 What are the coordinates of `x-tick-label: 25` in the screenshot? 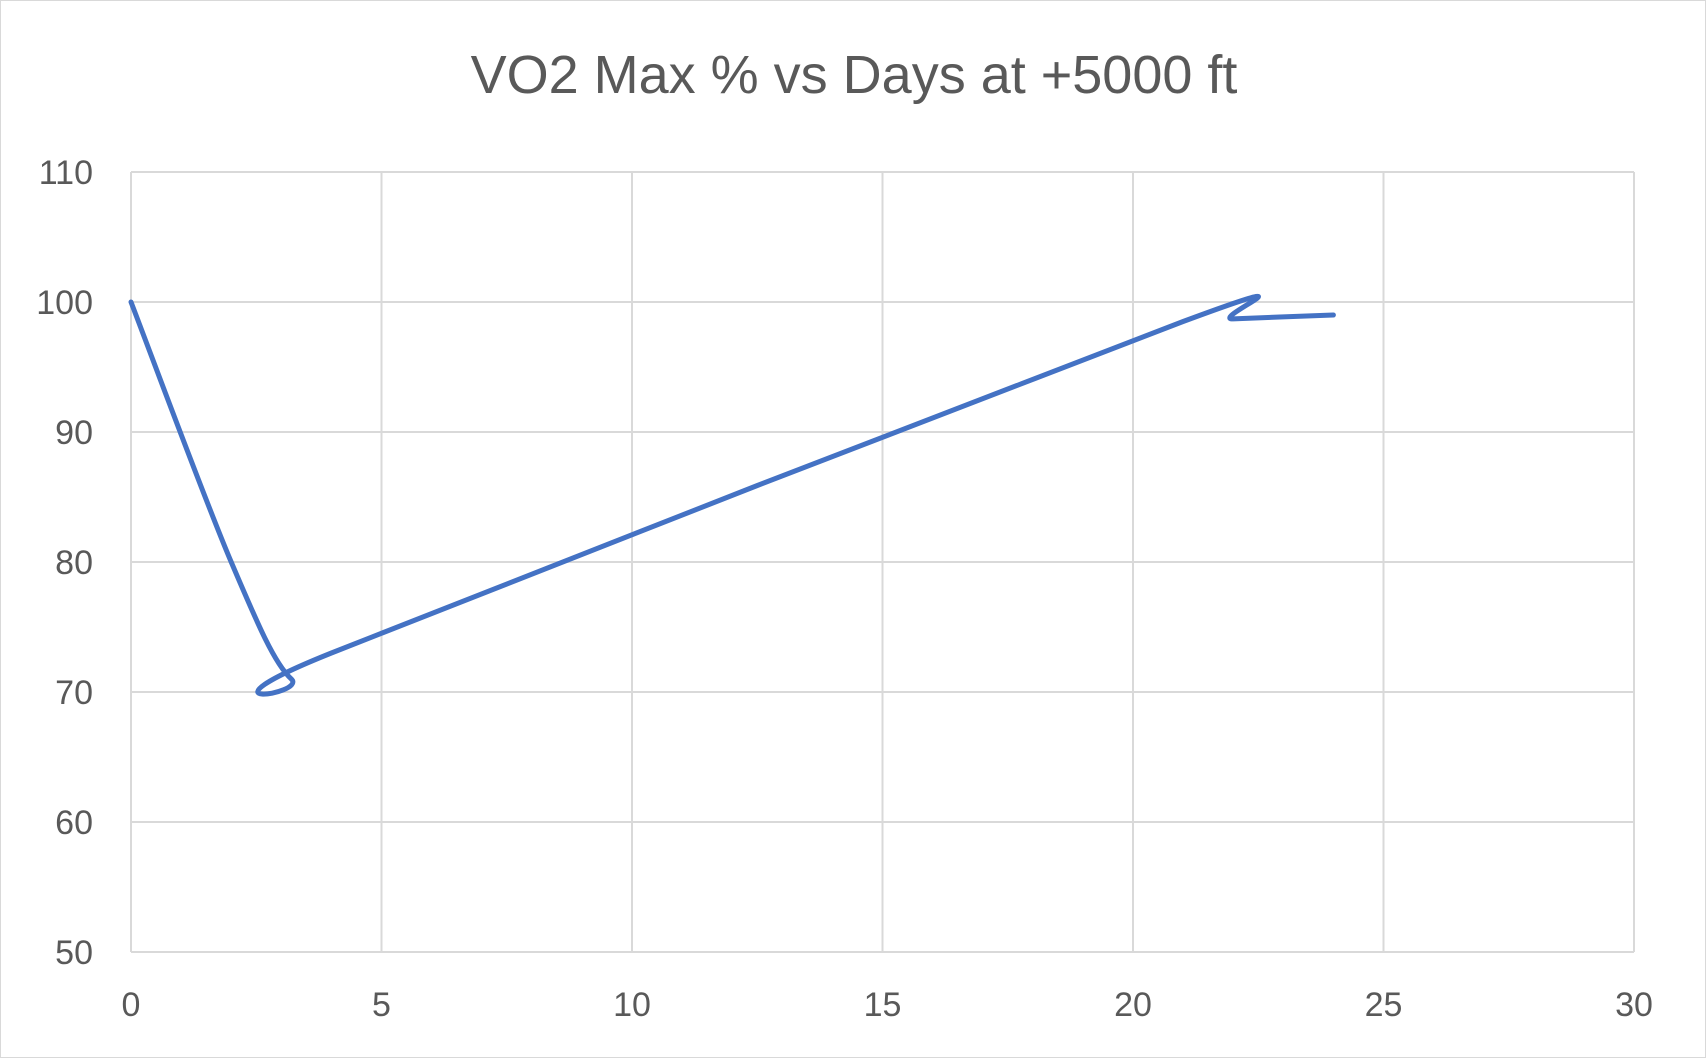 It's located at (1384, 1005).